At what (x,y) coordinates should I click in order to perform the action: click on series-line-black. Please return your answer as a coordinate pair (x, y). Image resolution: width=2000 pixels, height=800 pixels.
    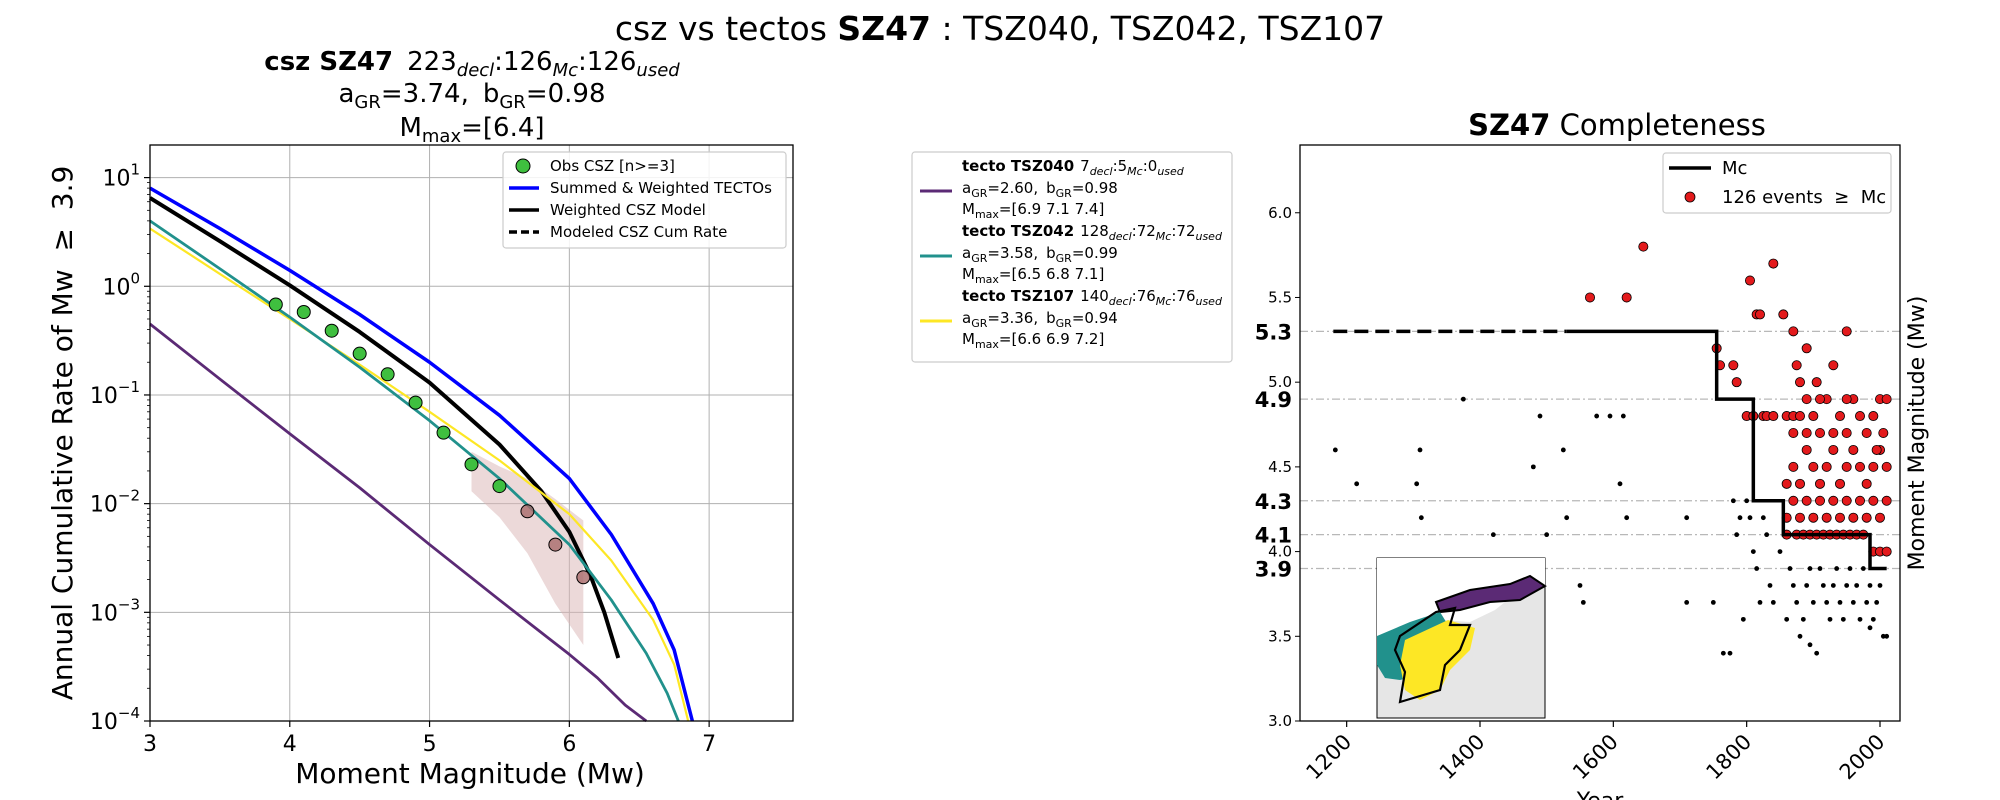
    Looking at the image, I should click on (384, 427).